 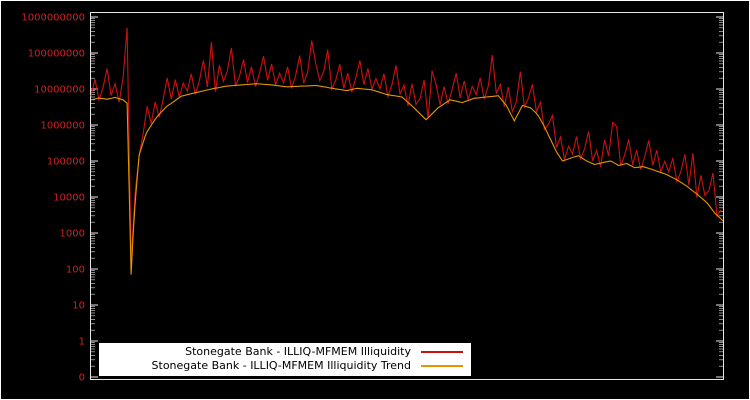 I want to click on legend-line-sample-illiquidity, so click(x=442, y=352).